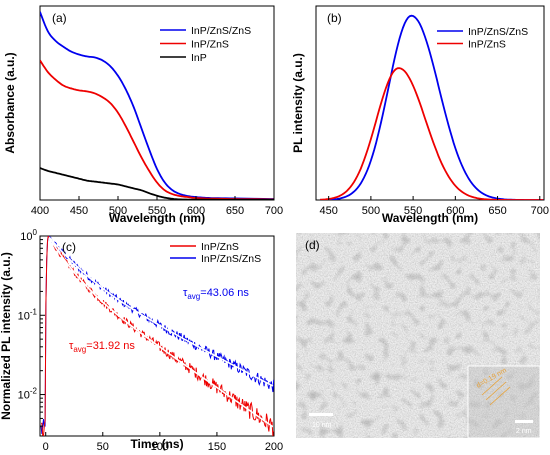  I want to click on y-tick-exponent: -2, so click(34, 391).